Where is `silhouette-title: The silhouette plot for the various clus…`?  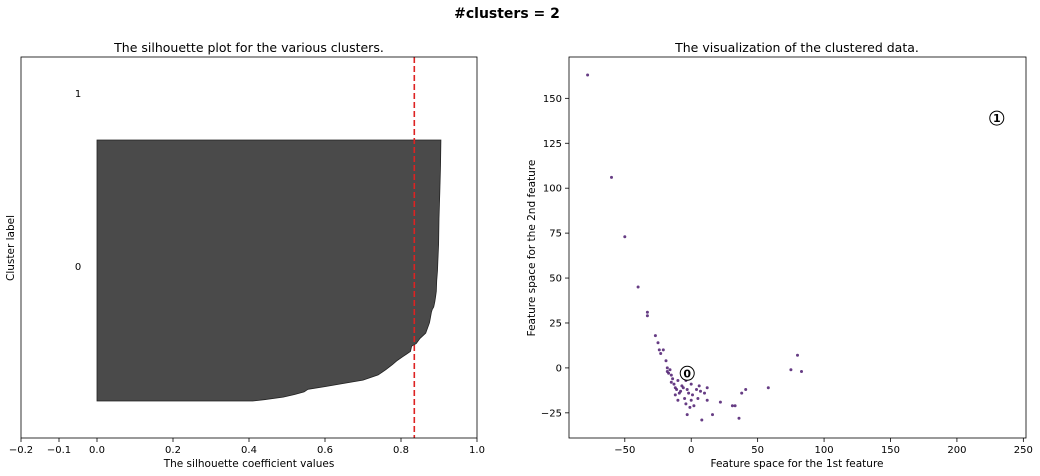 silhouette-title: The silhouette plot for the various clus… is located at coordinates (248, 47).